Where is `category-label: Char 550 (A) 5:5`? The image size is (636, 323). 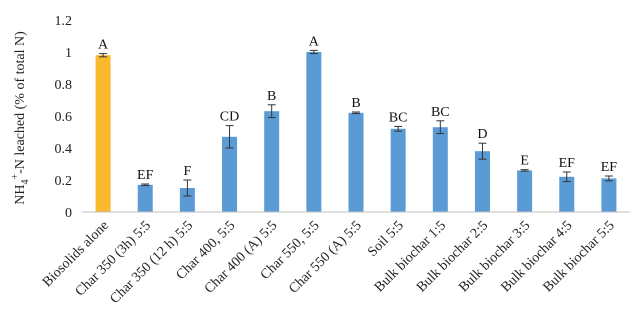 category-label: Char 550 (A) 5:5 is located at coordinates (325, 257).